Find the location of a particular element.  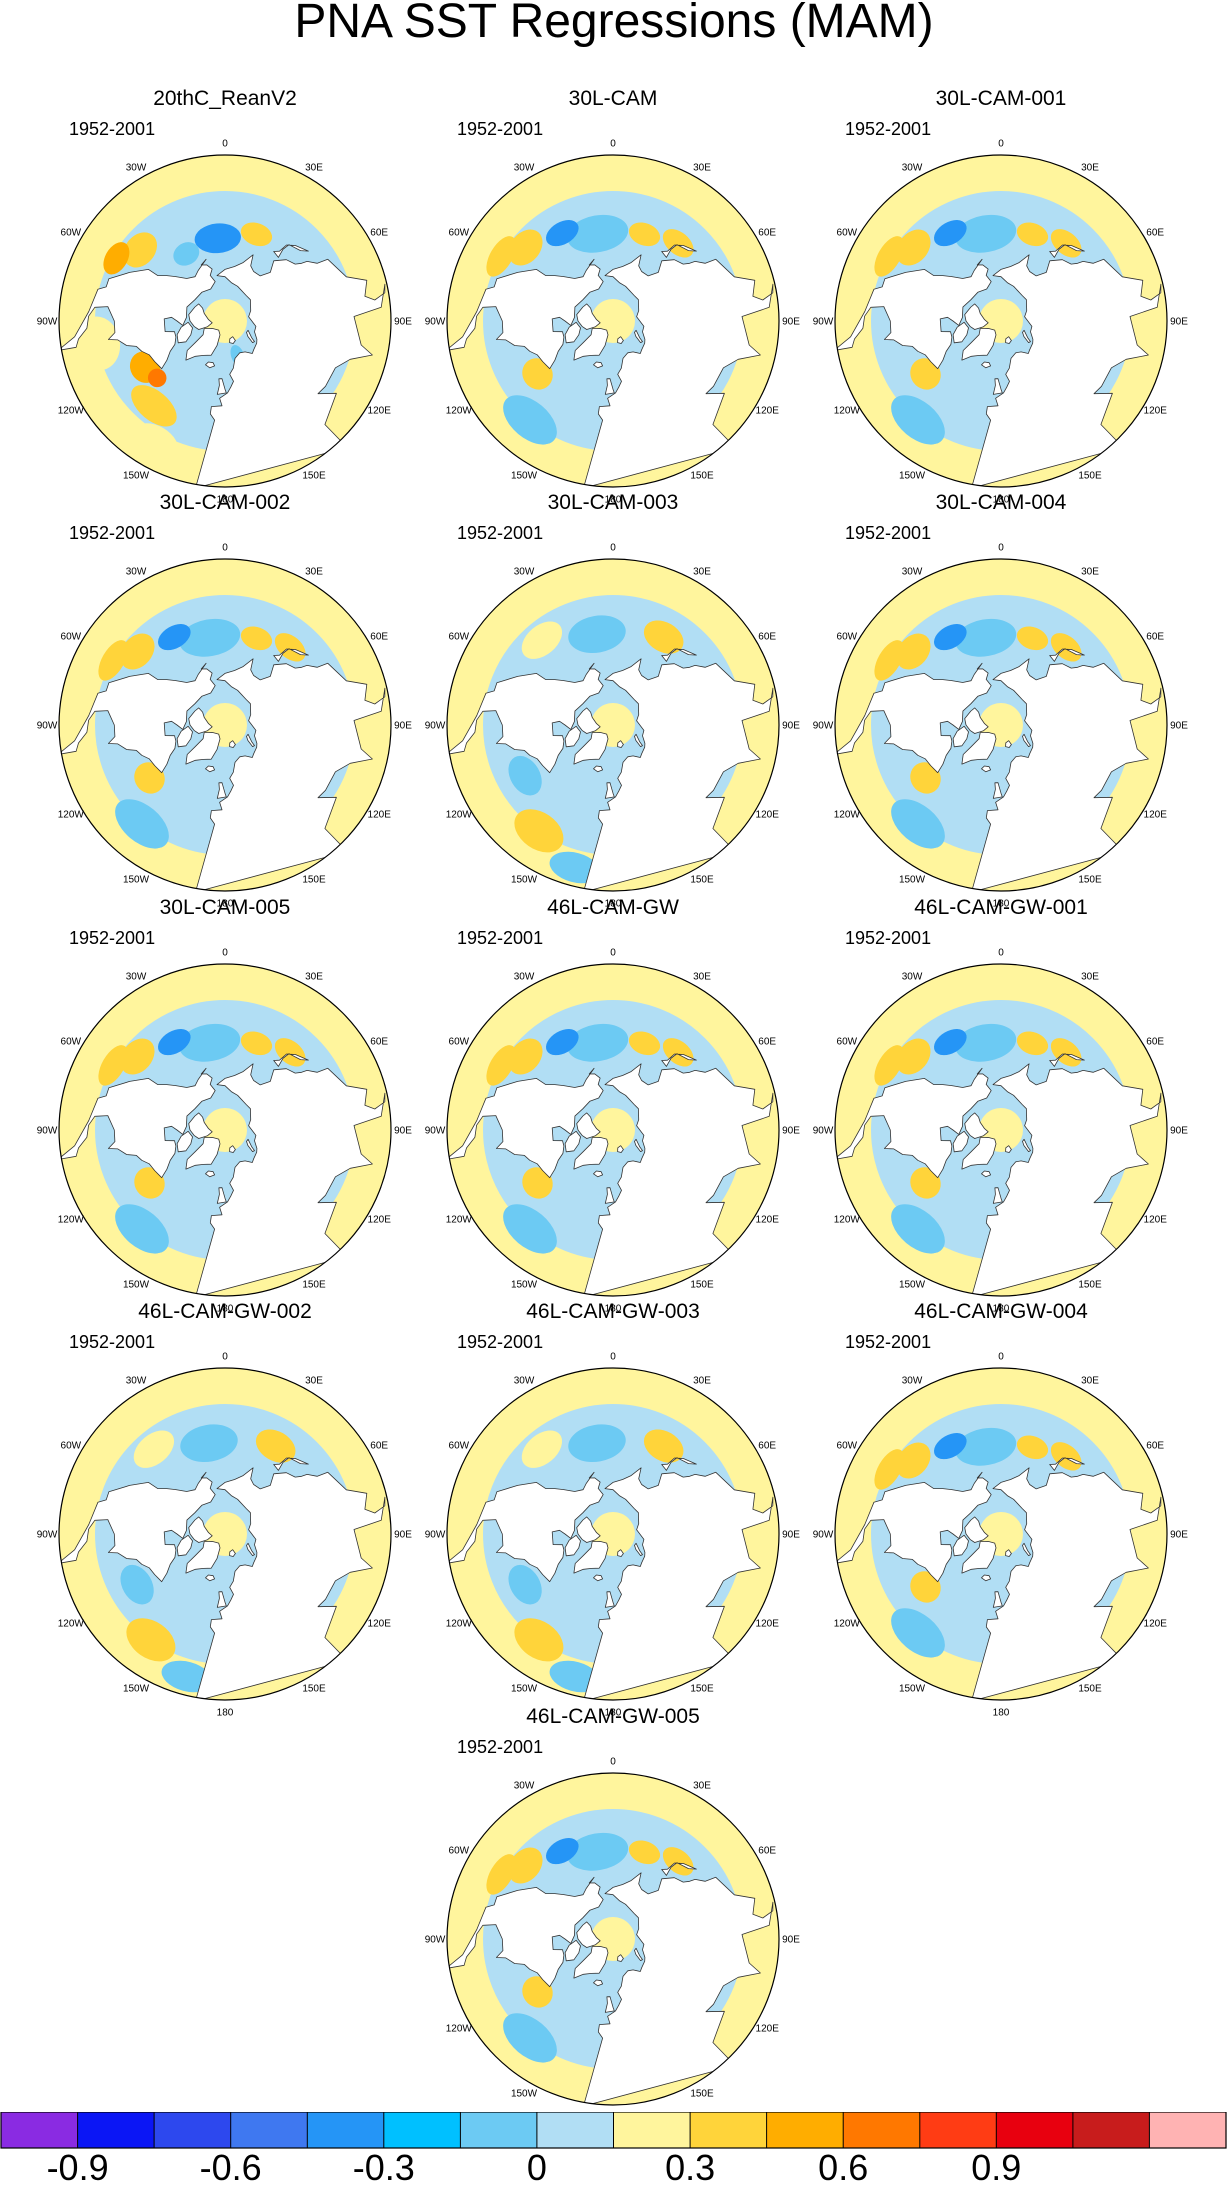

longitude-label: 120E is located at coordinates (768, 1624).